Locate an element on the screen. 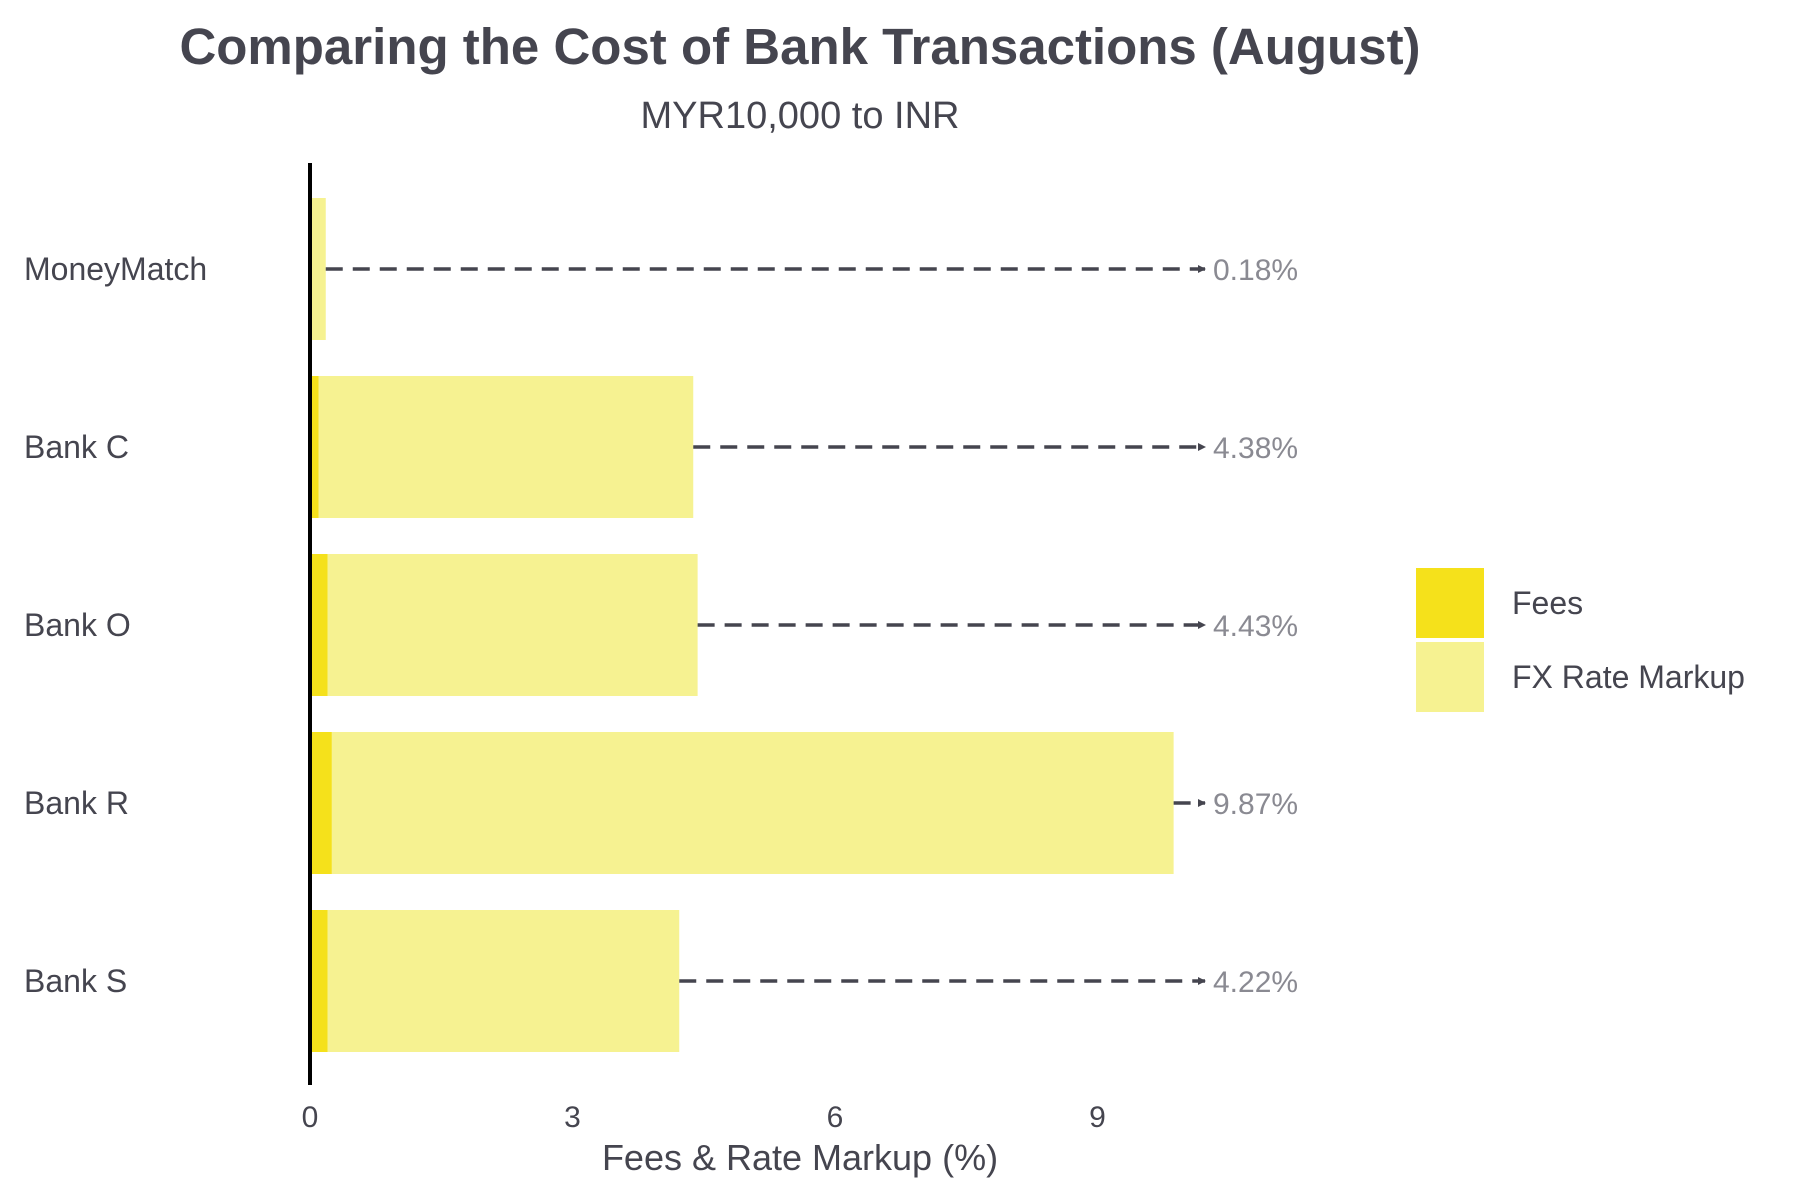 This screenshot has width=1800, height=1200. bar-bank-r-fx-rate-markup is located at coordinates (752, 803).